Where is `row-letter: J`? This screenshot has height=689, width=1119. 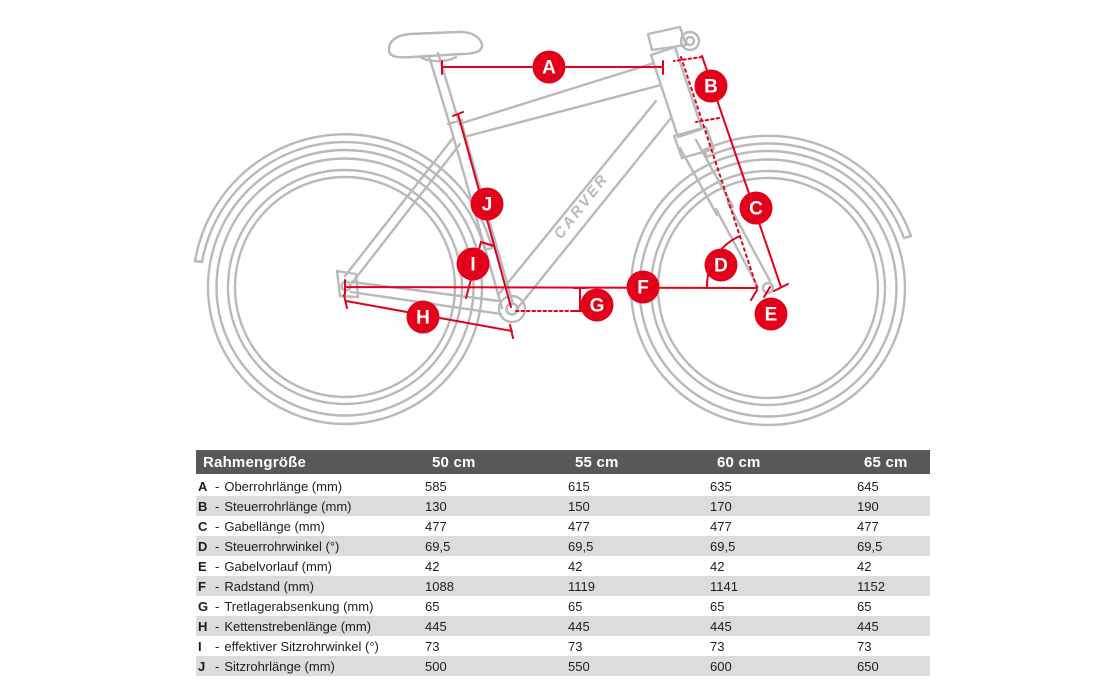 row-letter: J is located at coordinates (202, 666).